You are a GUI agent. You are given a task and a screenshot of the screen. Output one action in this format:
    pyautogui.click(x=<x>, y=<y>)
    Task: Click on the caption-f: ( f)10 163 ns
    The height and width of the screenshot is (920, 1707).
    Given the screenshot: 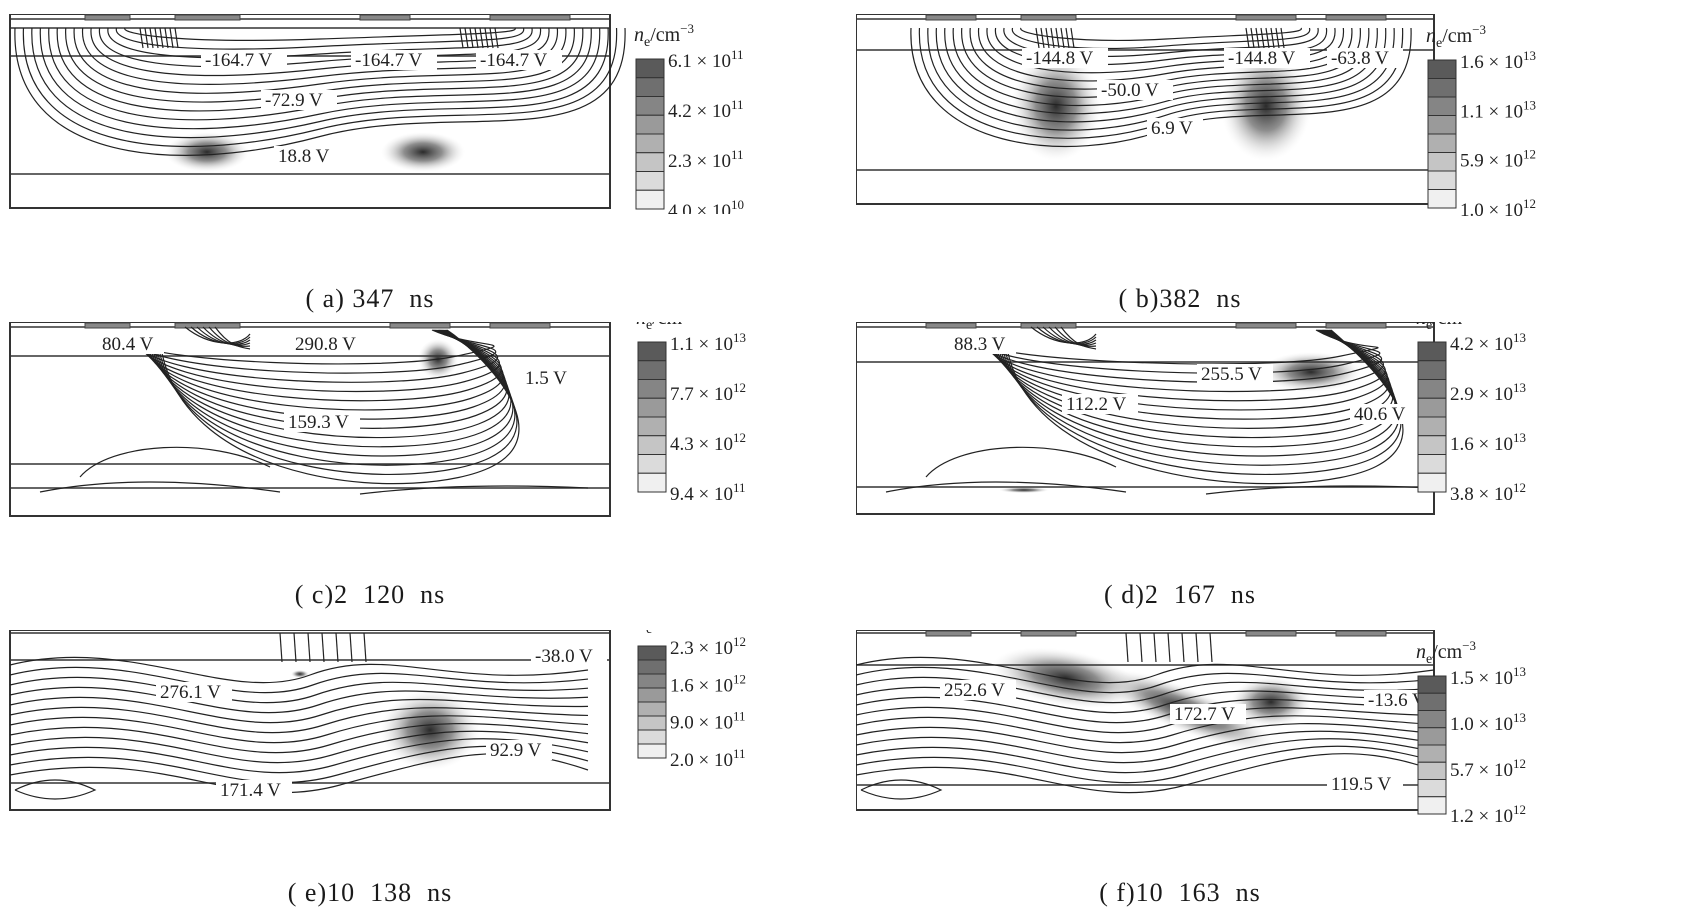 What is the action you would take?
    pyautogui.click(x=1180, y=892)
    